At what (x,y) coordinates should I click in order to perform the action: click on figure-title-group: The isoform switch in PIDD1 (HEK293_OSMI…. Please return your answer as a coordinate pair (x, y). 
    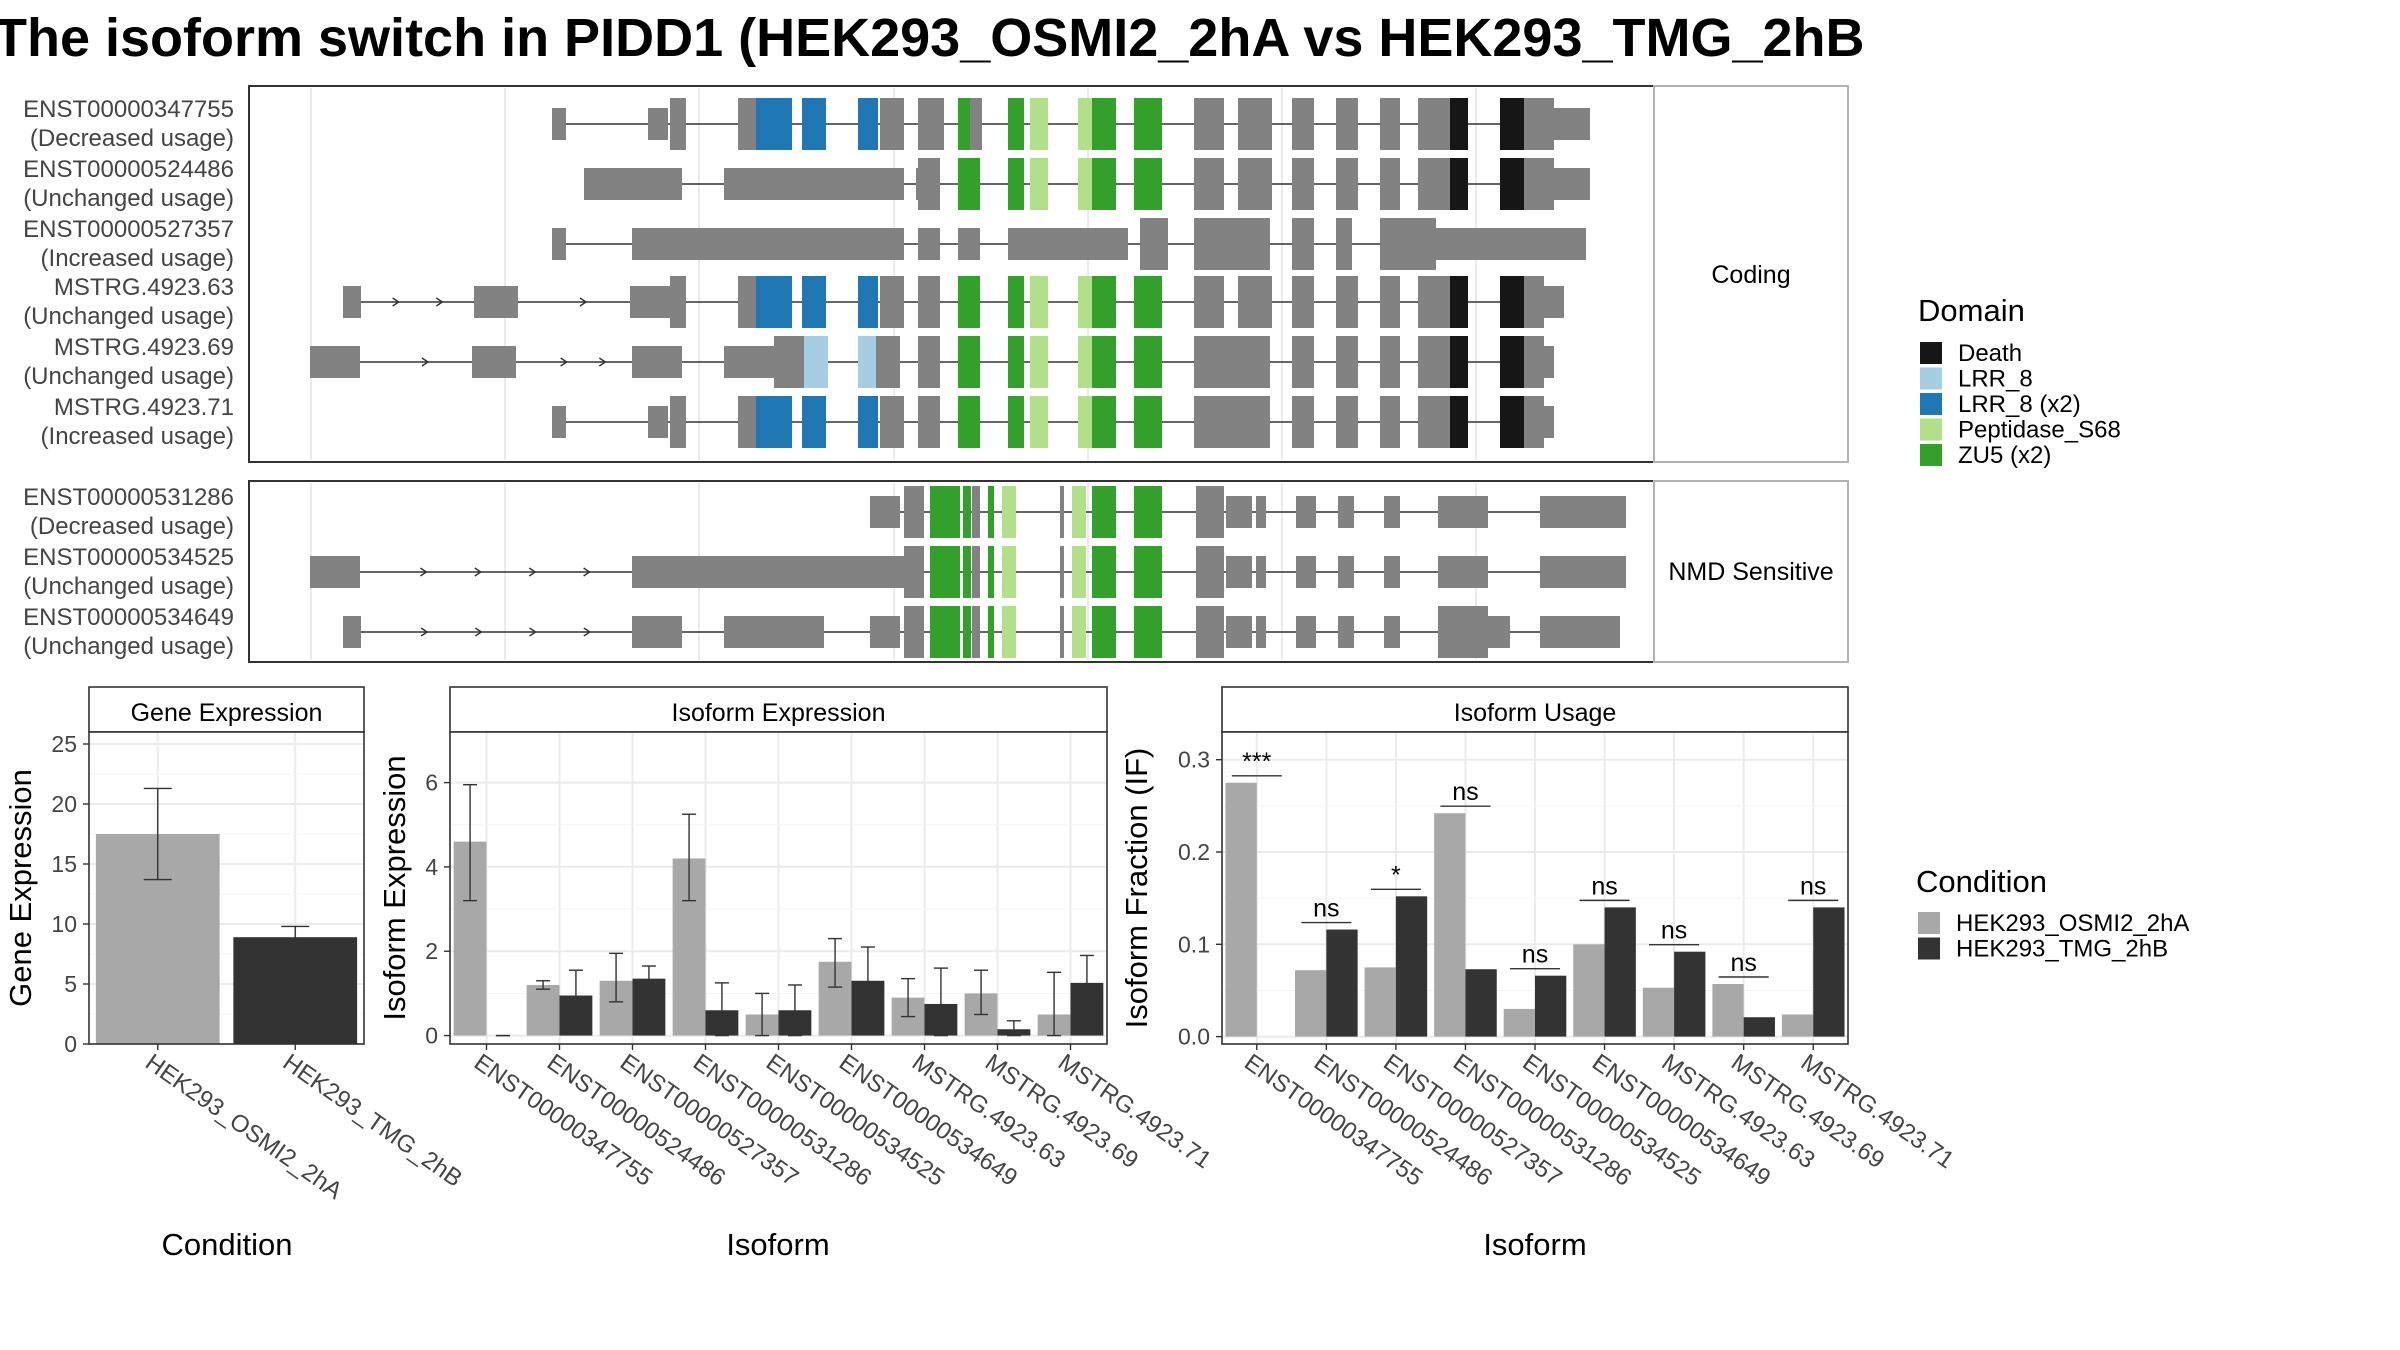
    Looking at the image, I should click on (932, 38).